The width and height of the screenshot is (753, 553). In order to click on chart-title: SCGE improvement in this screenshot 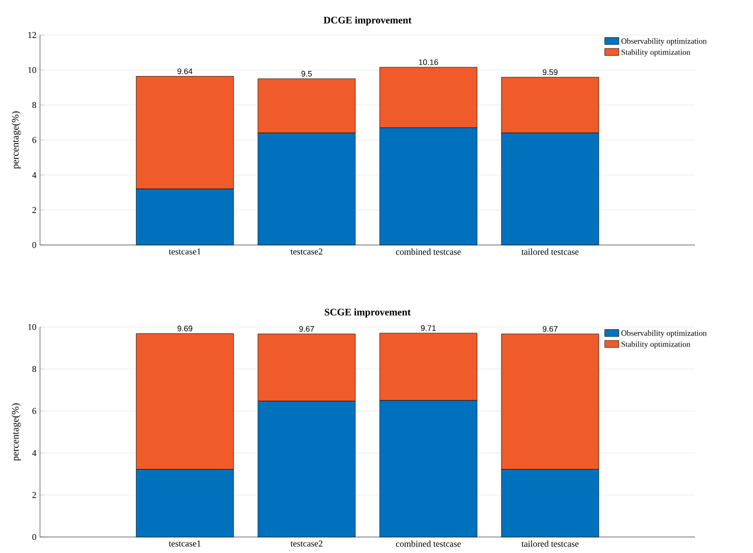, I will do `click(367, 313)`.